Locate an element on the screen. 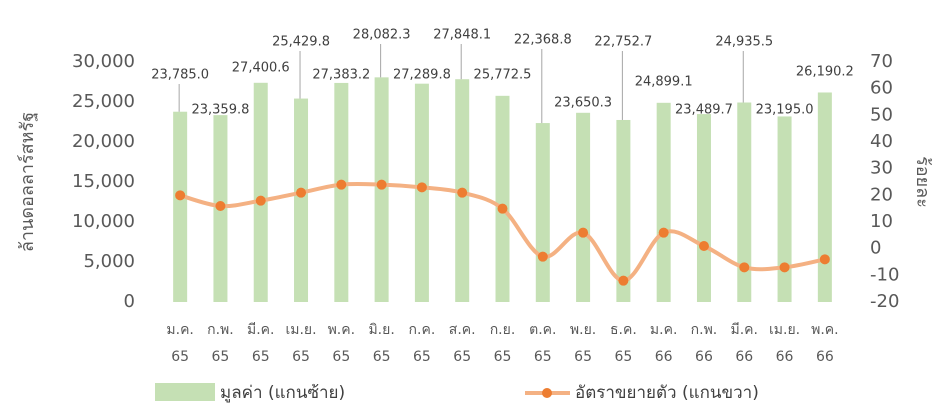  y2-tick-label: 60 is located at coordinates (881, 88).